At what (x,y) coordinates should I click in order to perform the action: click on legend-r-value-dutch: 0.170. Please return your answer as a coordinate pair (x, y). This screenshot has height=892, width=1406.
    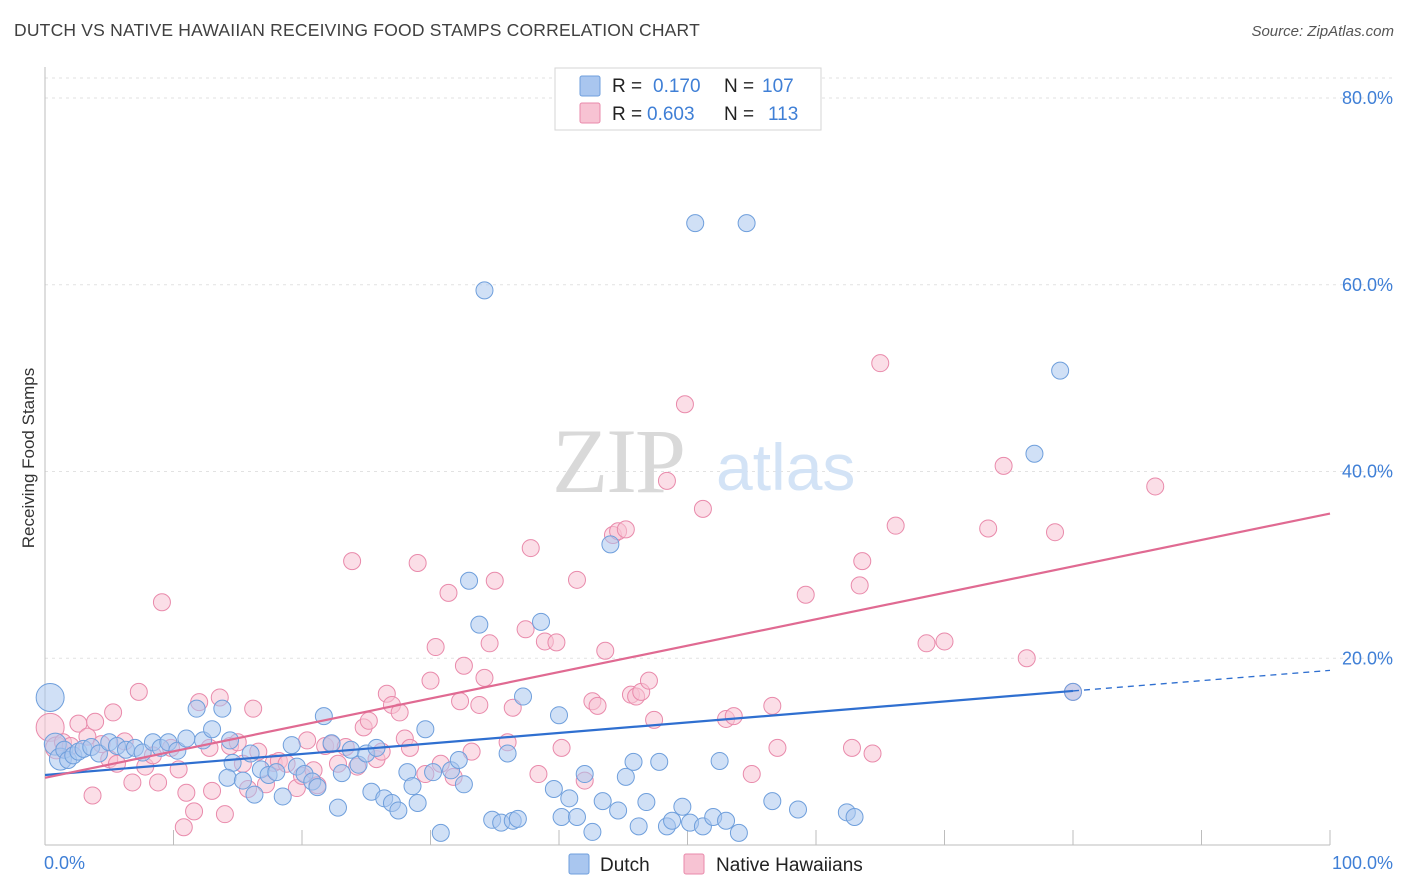
    Looking at the image, I should click on (677, 86).